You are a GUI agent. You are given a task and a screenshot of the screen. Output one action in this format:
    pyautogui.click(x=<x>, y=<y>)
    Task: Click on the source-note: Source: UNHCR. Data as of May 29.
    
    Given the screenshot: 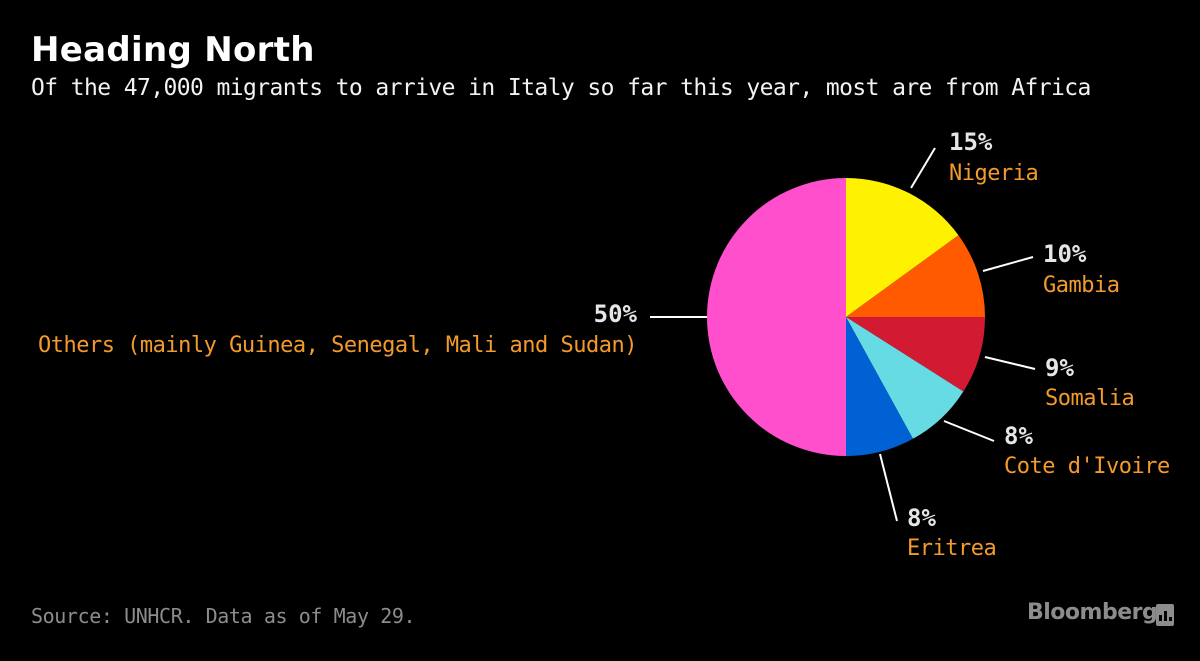 What is the action you would take?
    pyautogui.click(x=223, y=616)
    